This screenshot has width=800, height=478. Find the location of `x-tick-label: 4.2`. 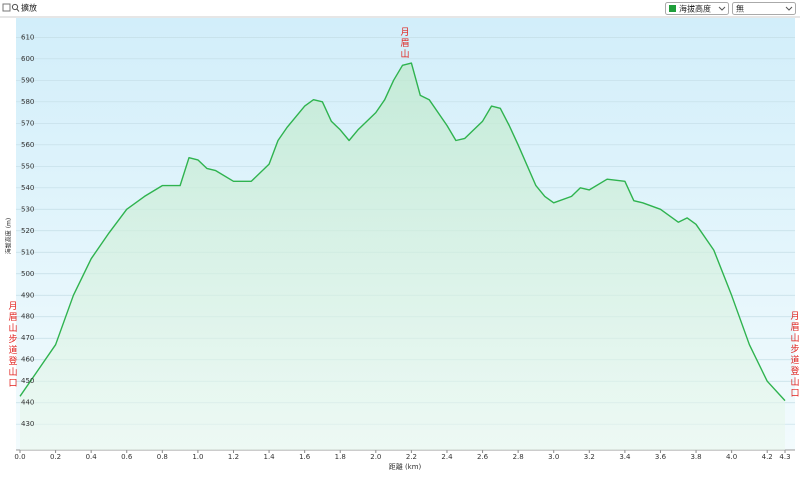

x-tick-label: 4.2 is located at coordinates (767, 457).